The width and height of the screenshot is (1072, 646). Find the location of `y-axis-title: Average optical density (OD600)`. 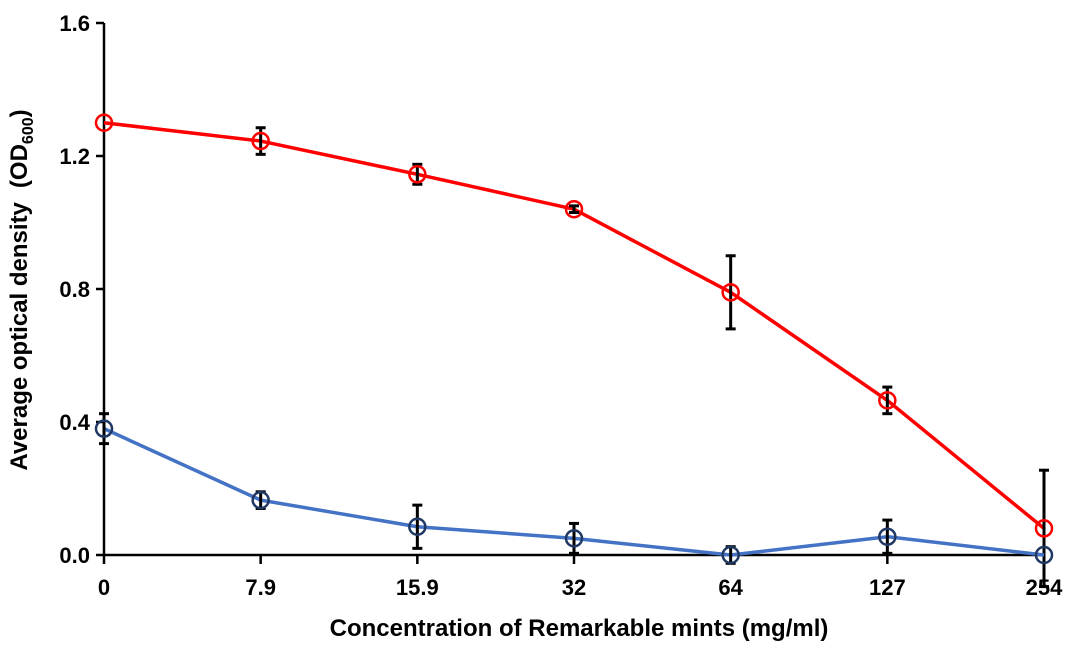

y-axis-title: Average optical density (OD600) is located at coordinates (21, 289).